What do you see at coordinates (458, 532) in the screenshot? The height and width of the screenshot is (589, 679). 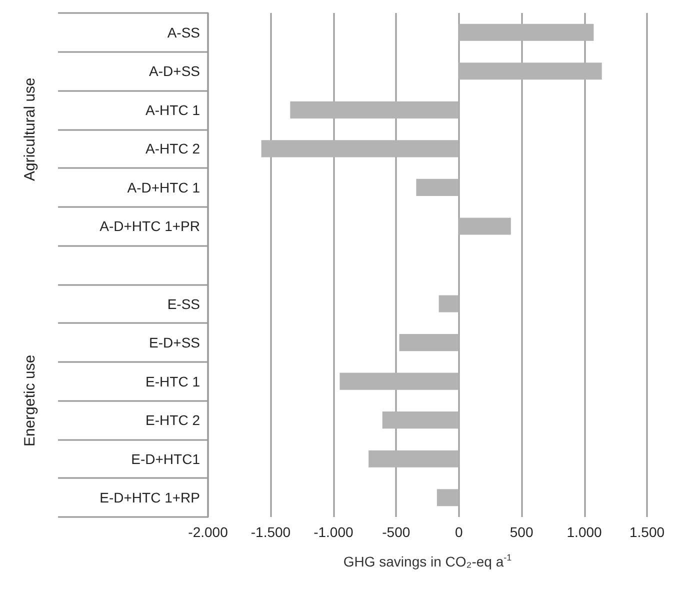 I see `x-tick-label: 0` at bounding box center [458, 532].